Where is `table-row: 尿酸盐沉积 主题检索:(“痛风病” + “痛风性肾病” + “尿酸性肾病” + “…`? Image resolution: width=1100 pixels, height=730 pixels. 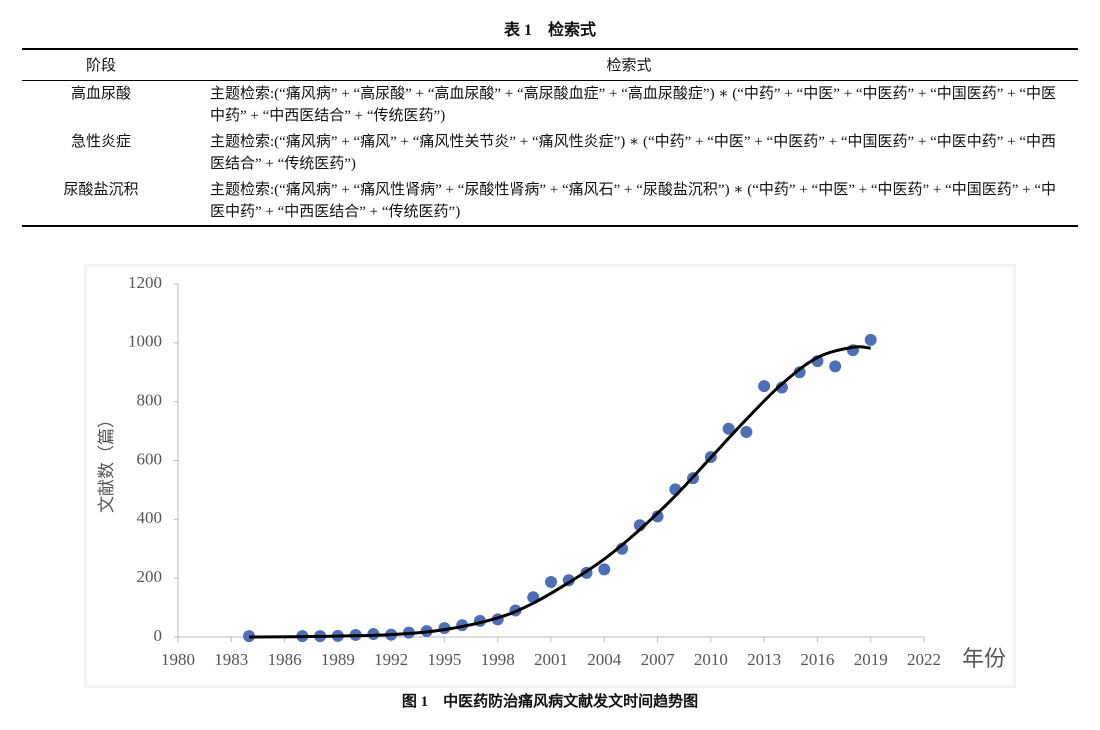
table-row: 尿酸盐沉积 主题检索:(“痛风病” + “痛风性肾病” + “尿酸性肾病” + “… is located at coordinates (550, 201).